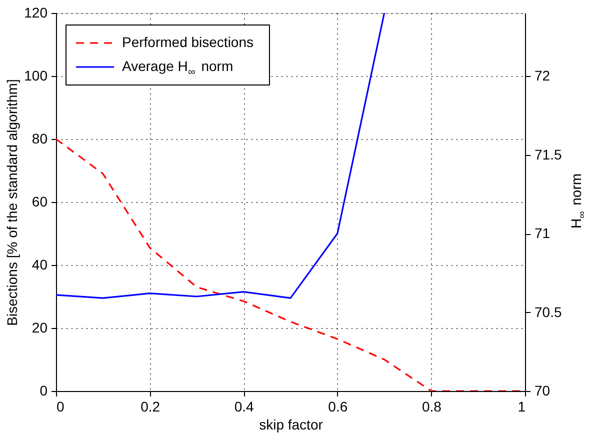 Image resolution: width=606 pixels, height=438 pixels. What do you see at coordinates (542, 233) in the screenshot?
I see `y2-tick-label: 71` at bounding box center [542, 233].